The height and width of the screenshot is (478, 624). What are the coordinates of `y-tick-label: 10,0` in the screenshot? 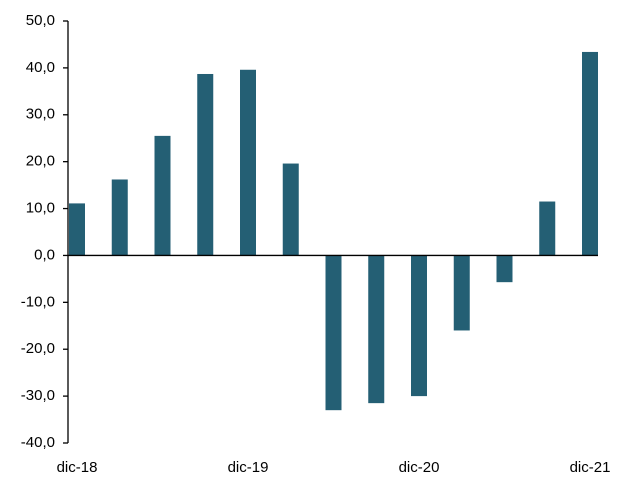 It's located at (40, 208).